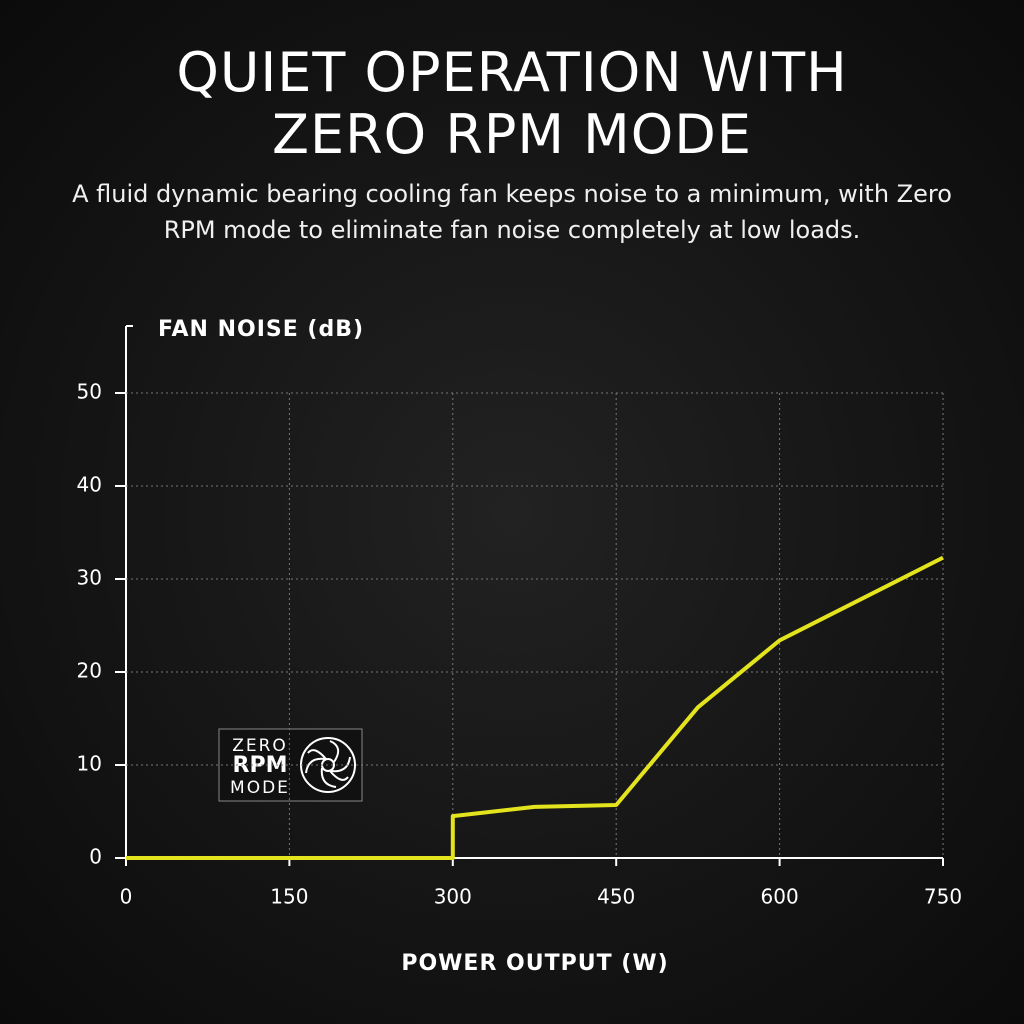  What do you see at coordinates (126, 897) in the screenshot?
I see `x-tick-label: 0` at bounding box center [126, 897].